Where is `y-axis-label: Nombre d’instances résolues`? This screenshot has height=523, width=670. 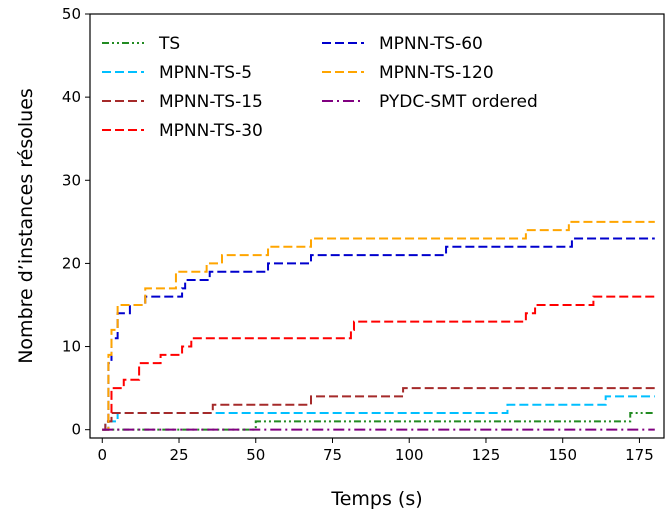
y-axis-label: Nombre d’instances résolues is located at coordinates (26, 226).